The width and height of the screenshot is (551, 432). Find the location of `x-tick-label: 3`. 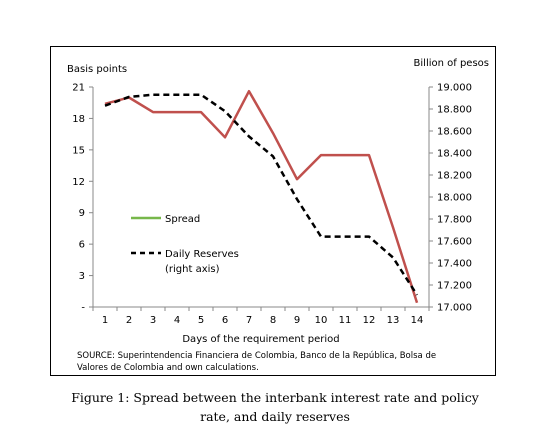

x-tick-label: 3 is located at coordinates (153, 320).